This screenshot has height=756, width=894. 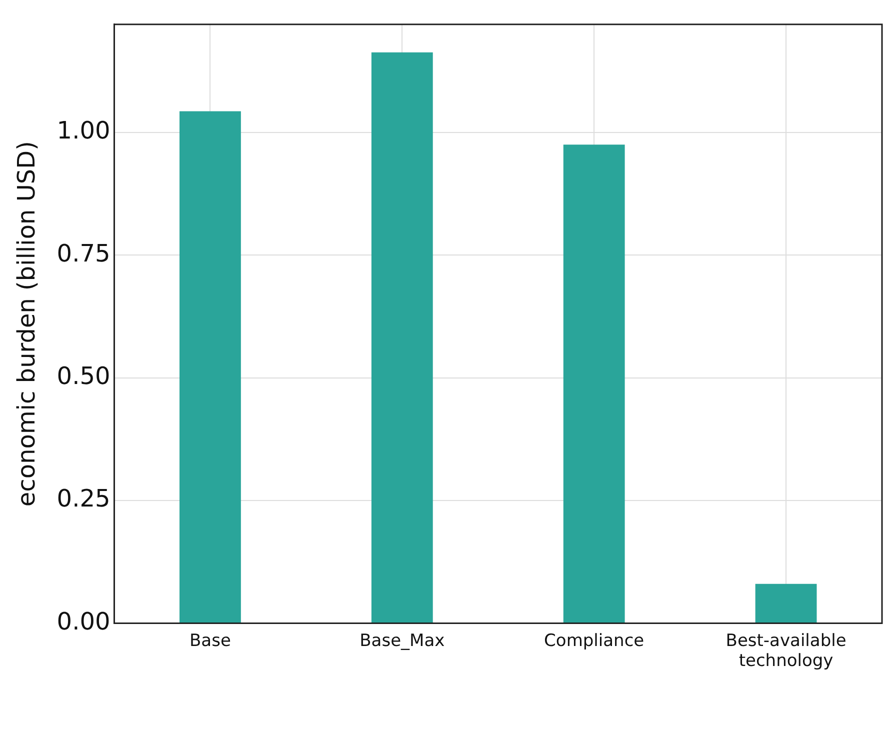 What do you see at coordinates (26, 324) in the screenshot?
I see `y-axis-title: economic burden (billion USD)` at bounding box center [26, 324].